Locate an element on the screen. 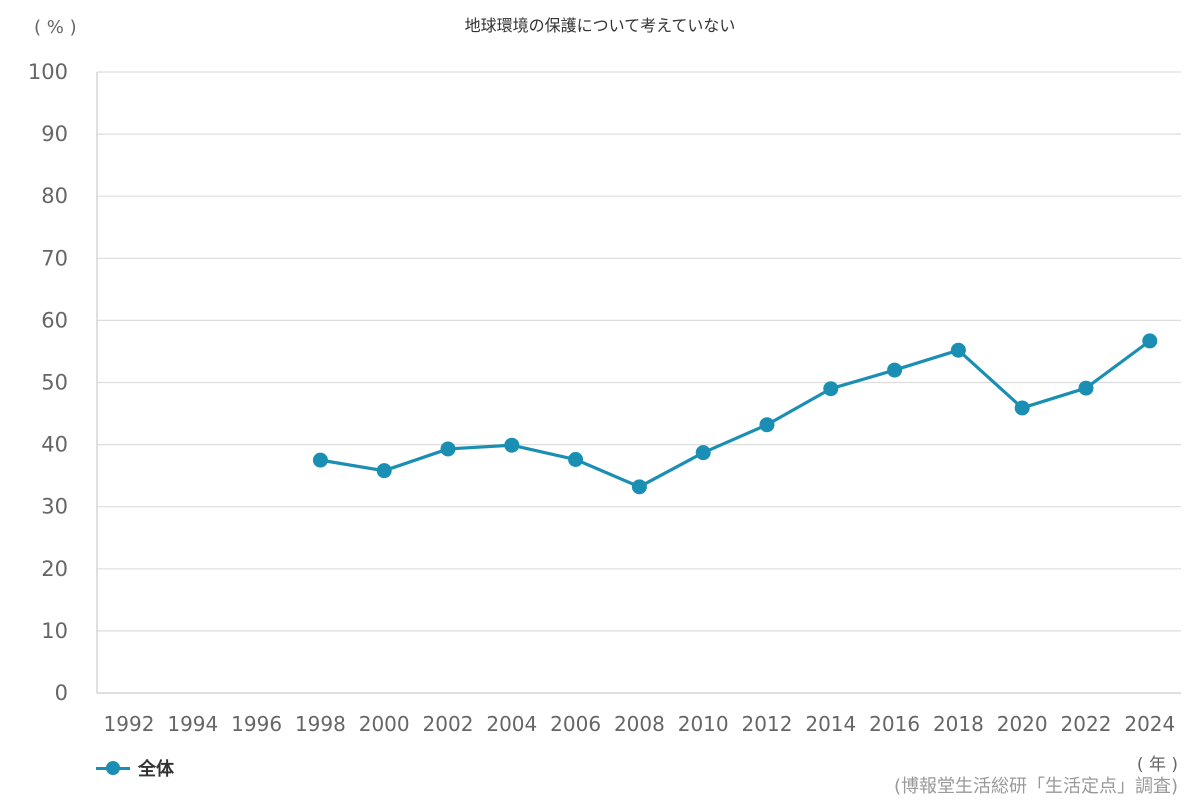 Image resolution: width=1200 pixels, height=800 pixels. y-tick-label: 30 is located at coordinates (54, 507).